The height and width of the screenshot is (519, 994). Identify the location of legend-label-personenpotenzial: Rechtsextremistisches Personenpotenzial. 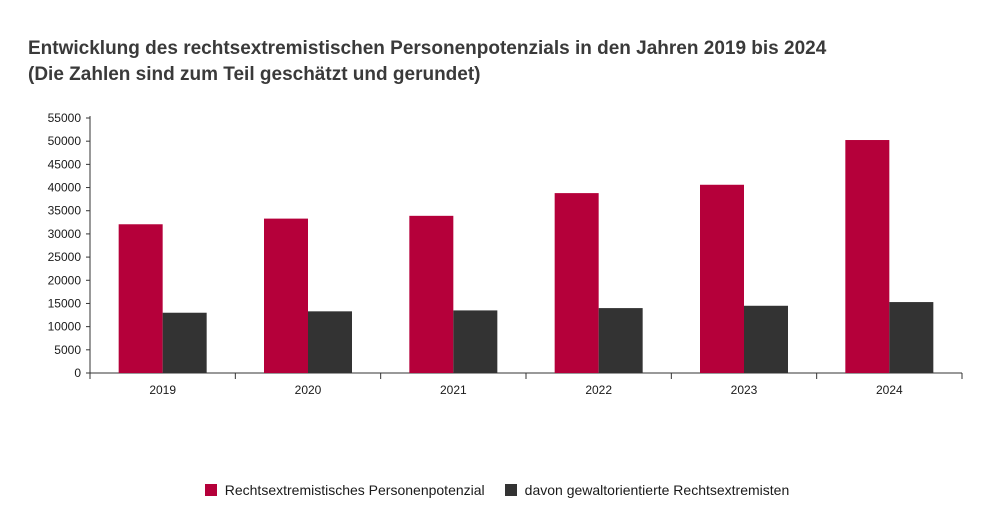
(354, 490).